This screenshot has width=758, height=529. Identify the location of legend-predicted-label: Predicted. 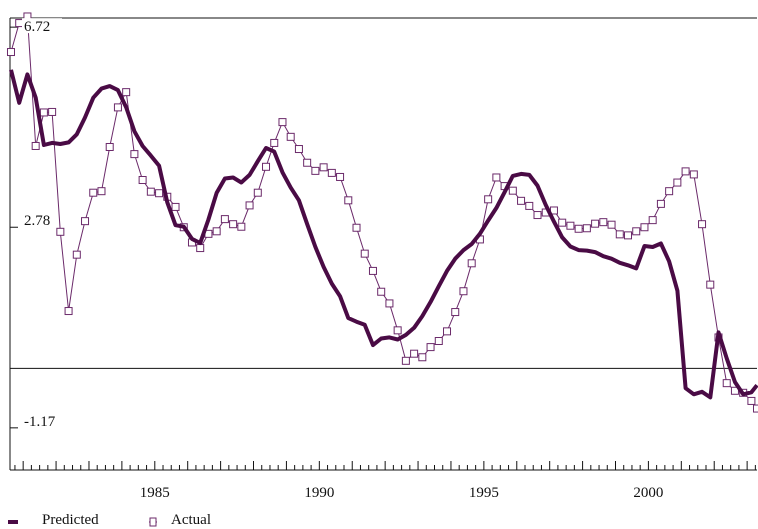
(70, 520).